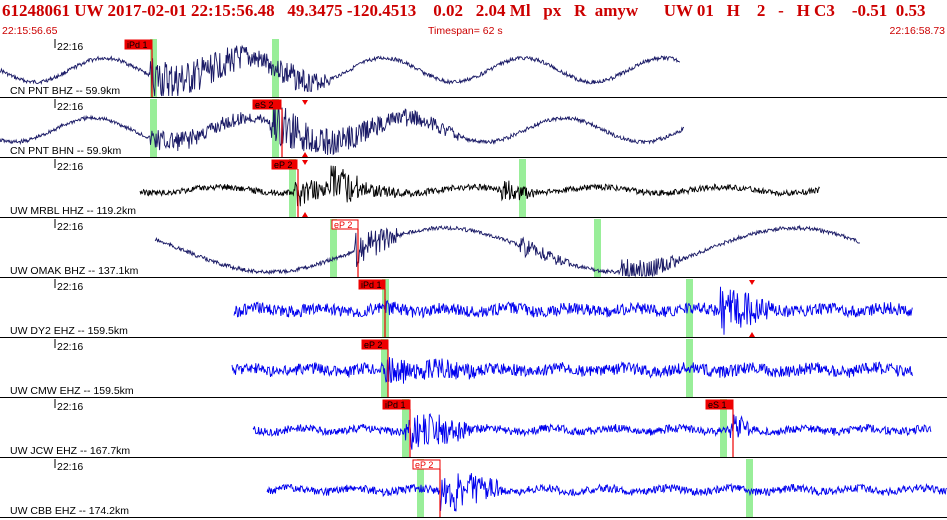  Describe the element at coordinates (74, 271) in the screenshot. I see `channel-label: UW OMAK BHZ -- 137.1km` at that location.